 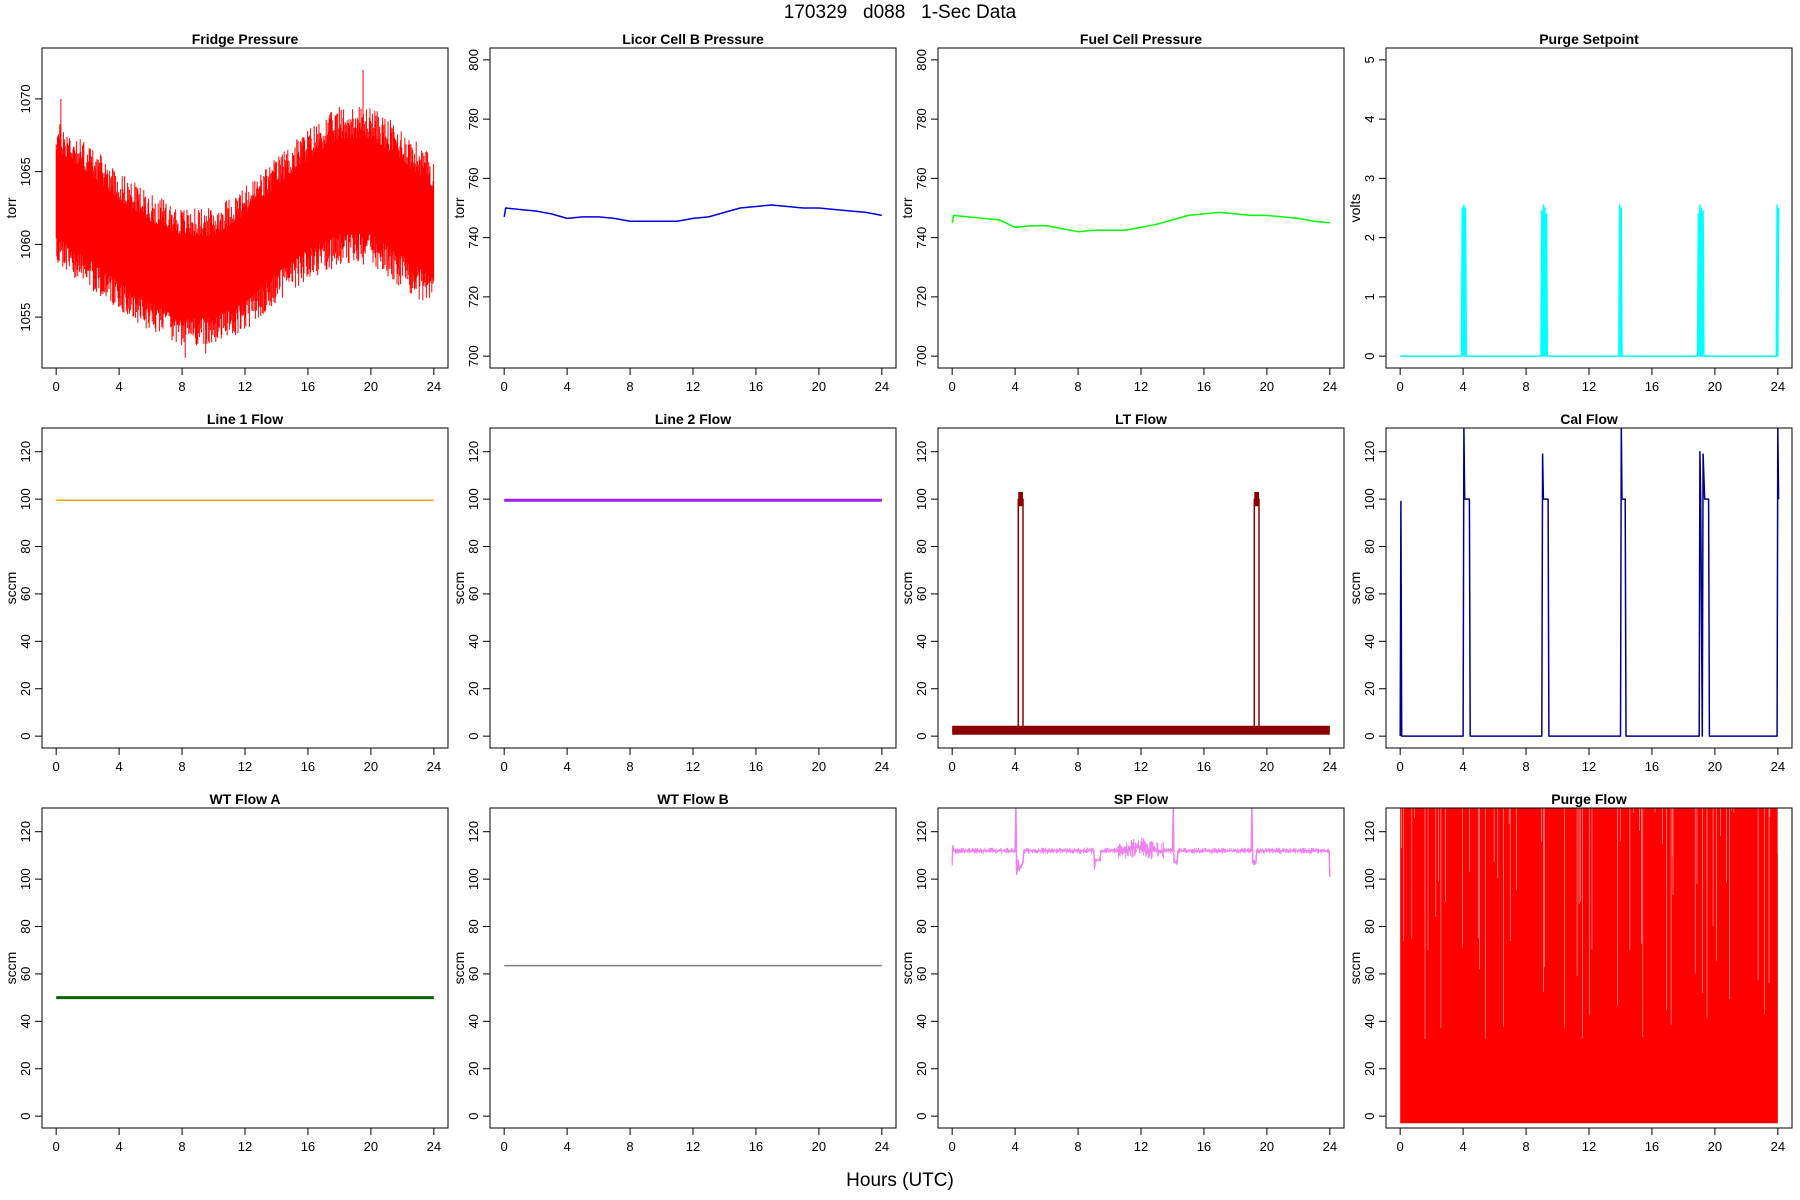 I want to click on y-axis-label: sccm, so click(x=907, y=588).